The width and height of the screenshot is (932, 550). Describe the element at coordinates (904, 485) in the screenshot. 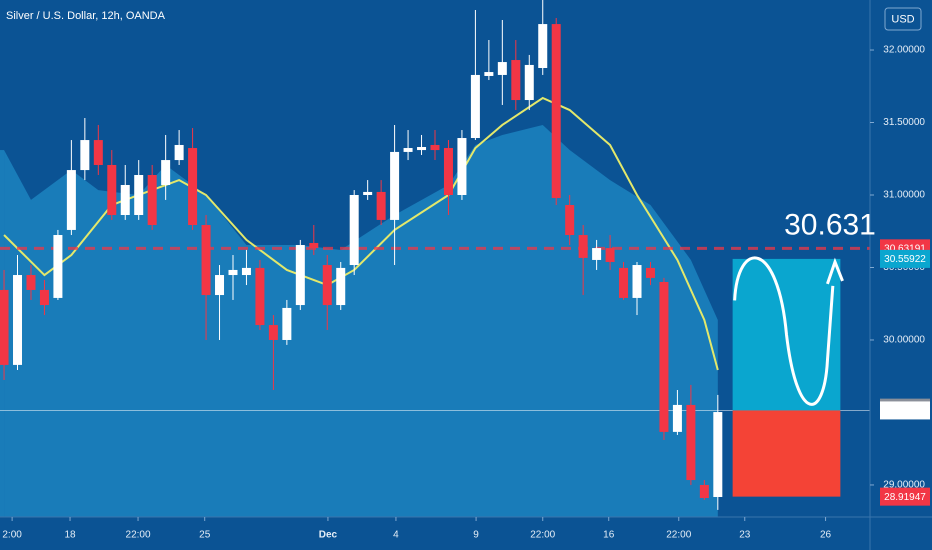

I see `y-tick-label: 29.00000` at that location.